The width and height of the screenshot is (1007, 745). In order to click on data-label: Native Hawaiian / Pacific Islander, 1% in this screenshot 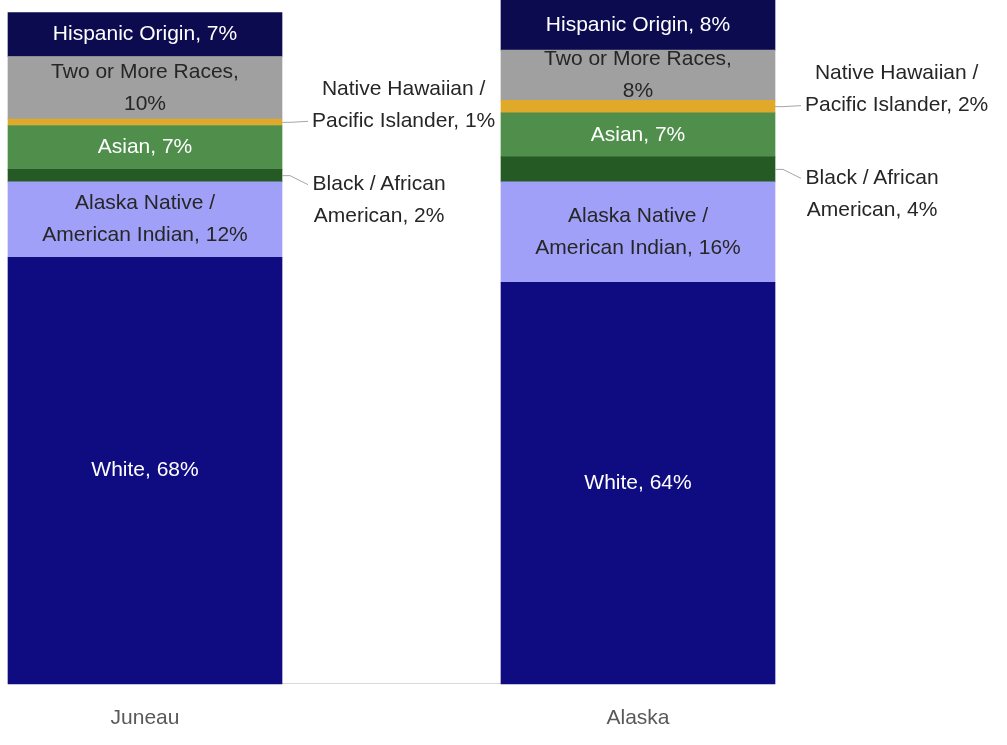, I will do `click(404, 104)`.